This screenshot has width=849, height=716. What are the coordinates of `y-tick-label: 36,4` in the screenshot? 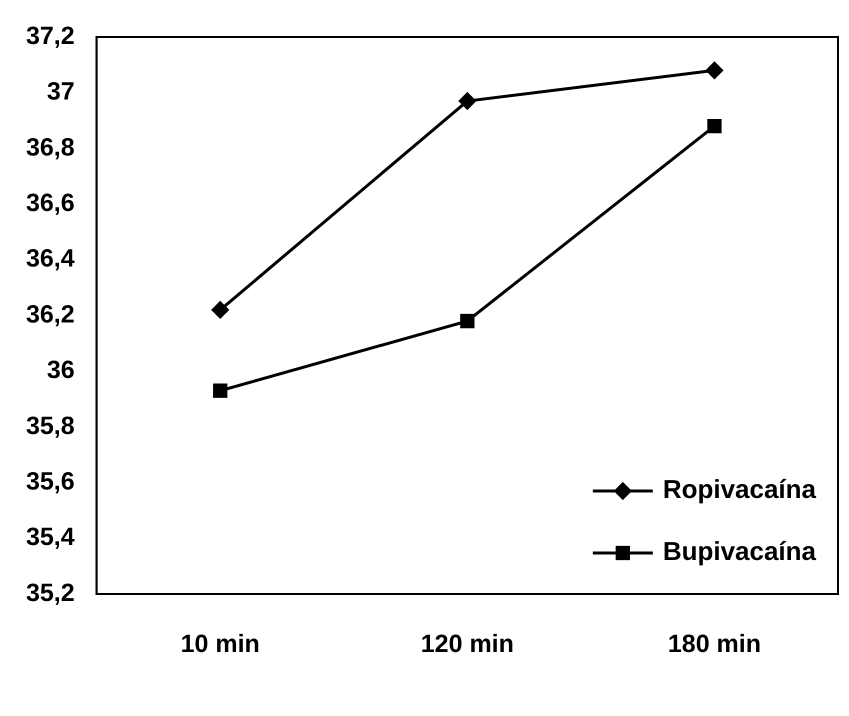 It's located at (50, 258).